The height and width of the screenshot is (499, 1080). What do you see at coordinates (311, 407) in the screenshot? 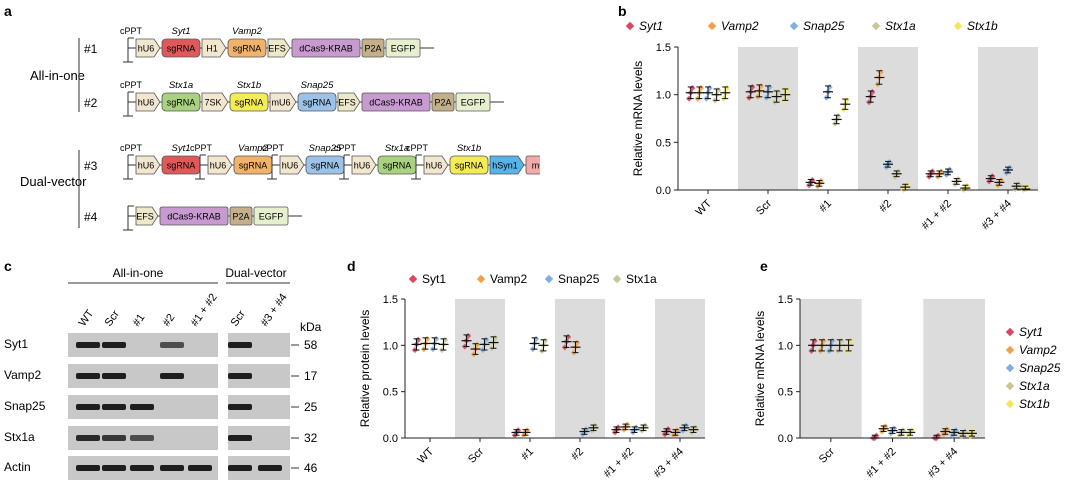
I see `kda-marker: 25` at bounding box center [311, 407].